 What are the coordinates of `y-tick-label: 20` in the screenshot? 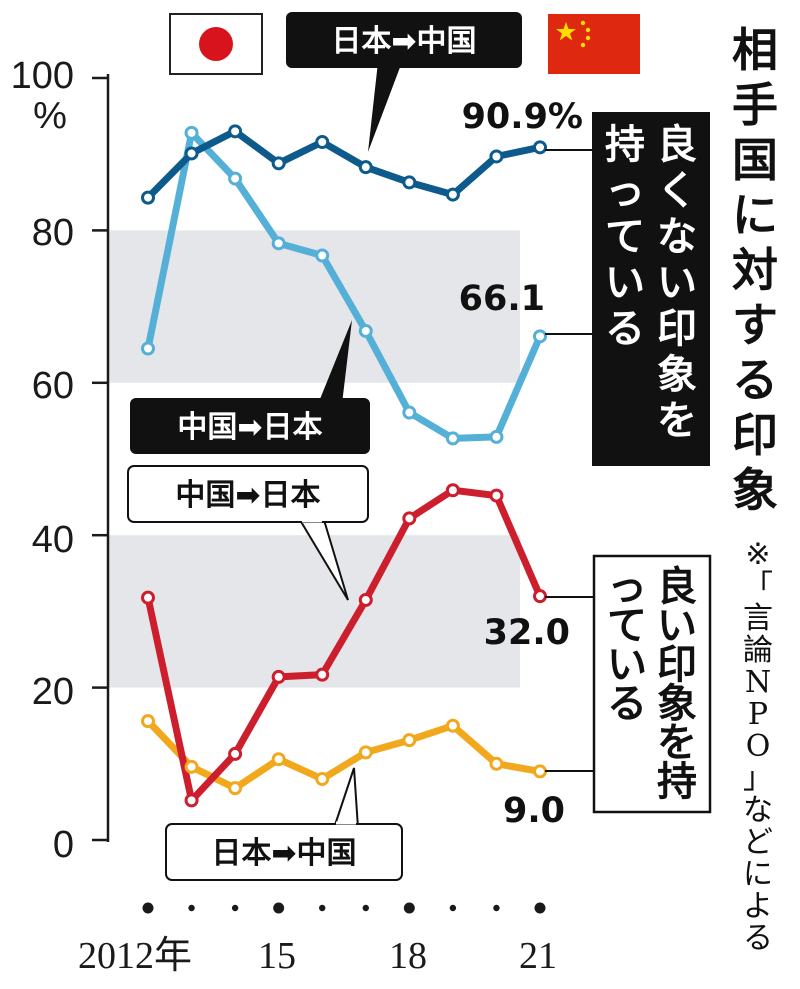 It's located at (53, 692).